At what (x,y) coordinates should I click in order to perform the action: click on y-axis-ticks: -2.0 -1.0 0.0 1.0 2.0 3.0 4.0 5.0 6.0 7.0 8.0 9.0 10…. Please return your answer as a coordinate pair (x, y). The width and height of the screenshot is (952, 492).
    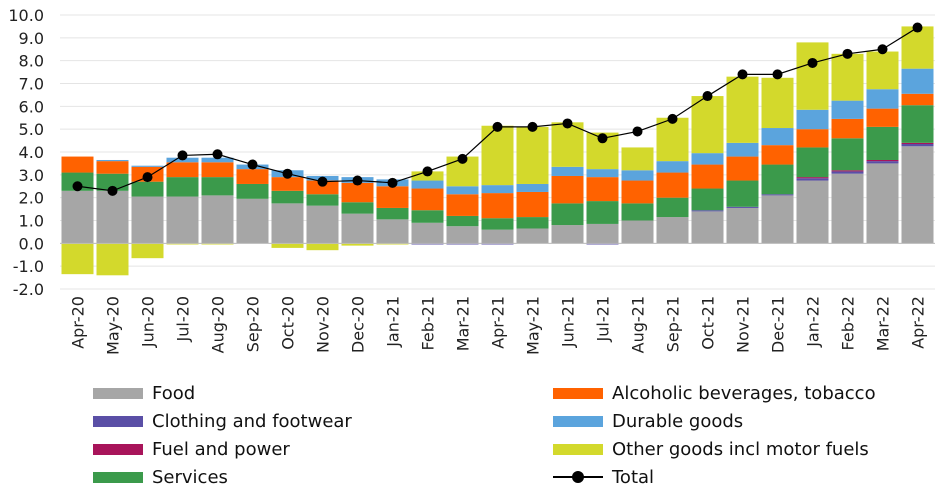
    Looking at the image, I should click on (26, 152).